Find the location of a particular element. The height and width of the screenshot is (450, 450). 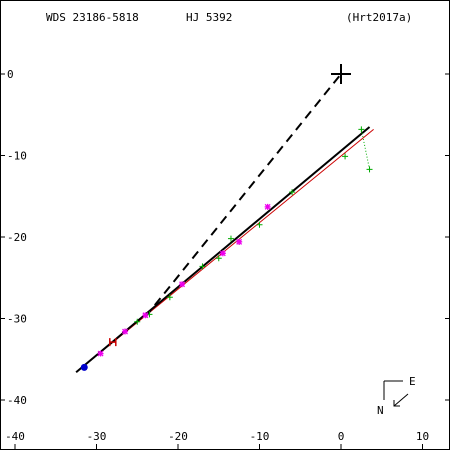

x-tick-label: 10 is located at coordinates (422, 436).